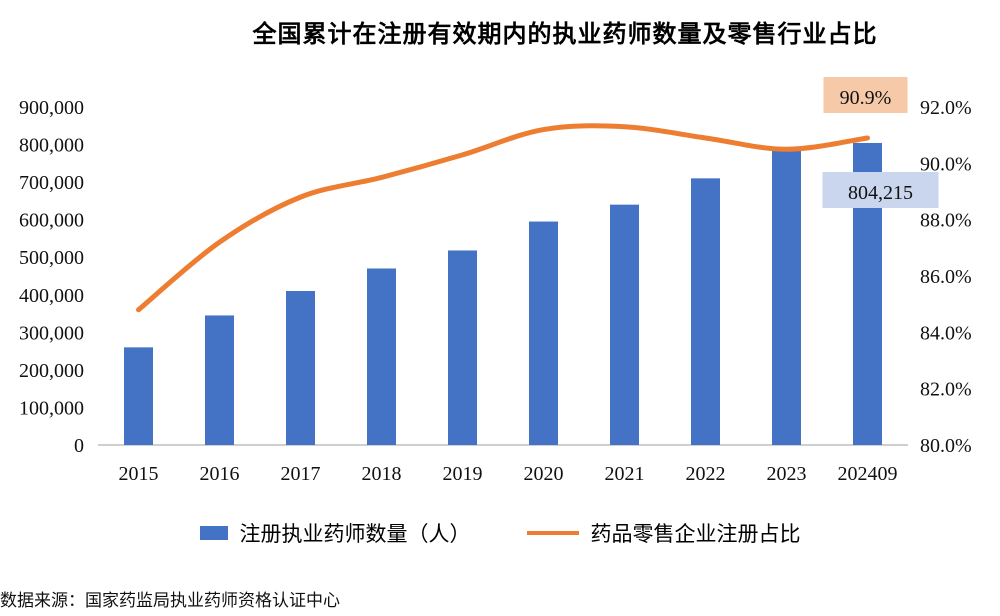 The image size is (1000, 616). I want to click on x-axis-tick-label: 2015, so click(139, 474).